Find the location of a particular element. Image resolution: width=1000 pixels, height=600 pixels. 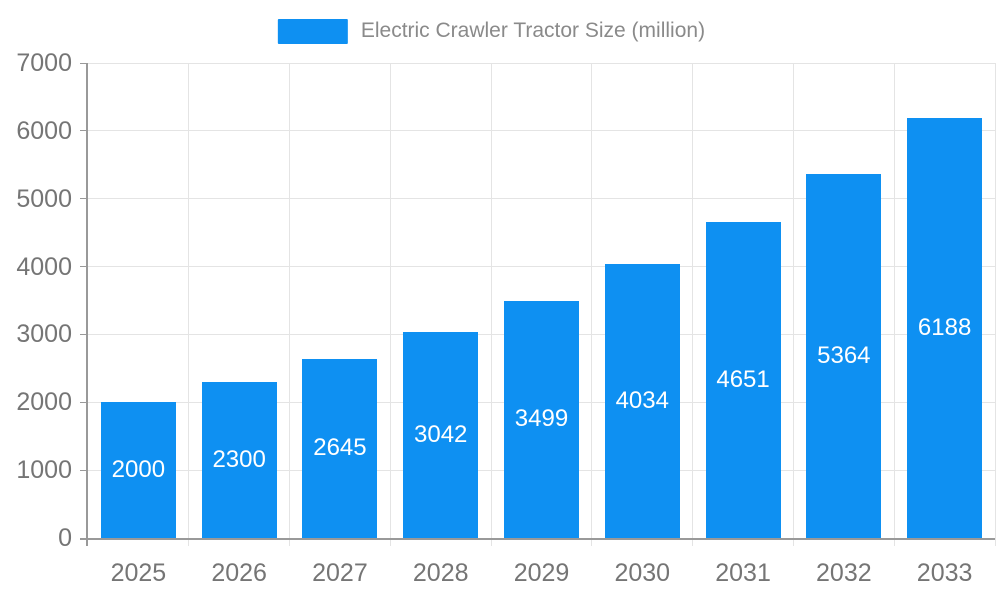

x-axis-label: 2032 is located at coordinates (844, 573).